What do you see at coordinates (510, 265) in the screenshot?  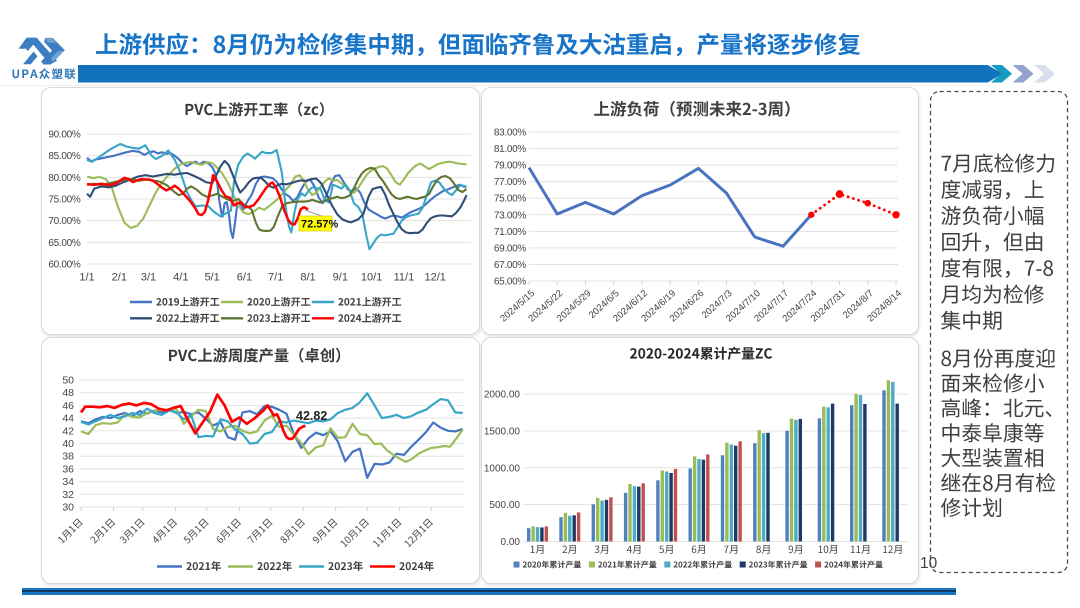 I see `svg-text: 67.00%` at bounding box center [510, 265].